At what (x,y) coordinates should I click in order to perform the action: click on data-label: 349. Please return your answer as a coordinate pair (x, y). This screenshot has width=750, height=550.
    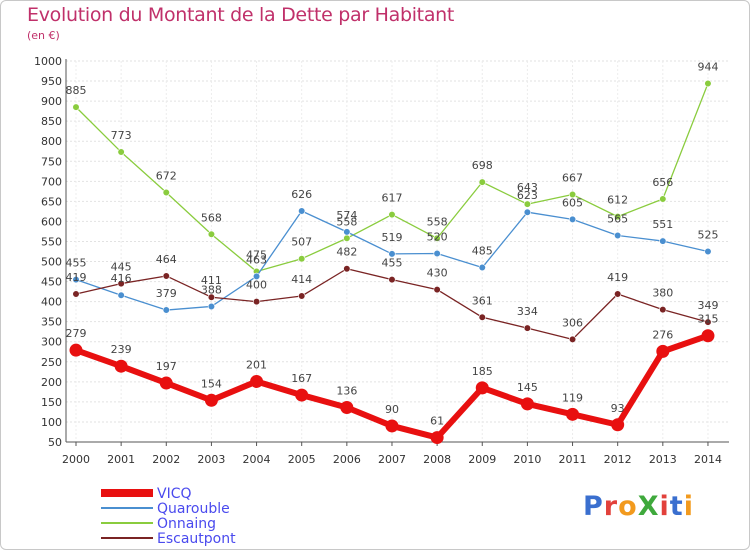
    Looking at the image, I should click on (707, 305).